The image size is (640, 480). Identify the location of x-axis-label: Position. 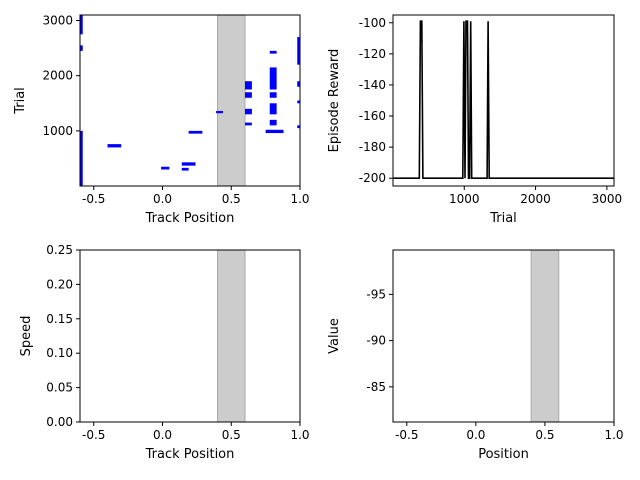
(503, 454).